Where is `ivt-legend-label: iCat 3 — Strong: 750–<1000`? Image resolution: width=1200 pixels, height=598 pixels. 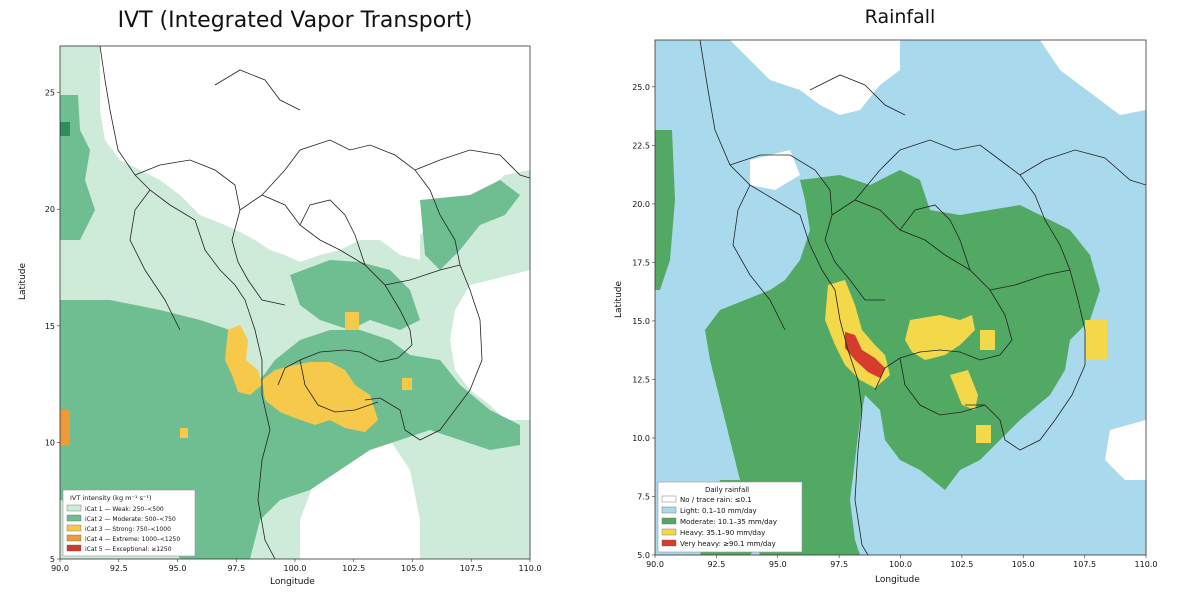
ivt-legend-label: iCat 3 — Strong: 750–<1000 is located at coordinates (128, 529).